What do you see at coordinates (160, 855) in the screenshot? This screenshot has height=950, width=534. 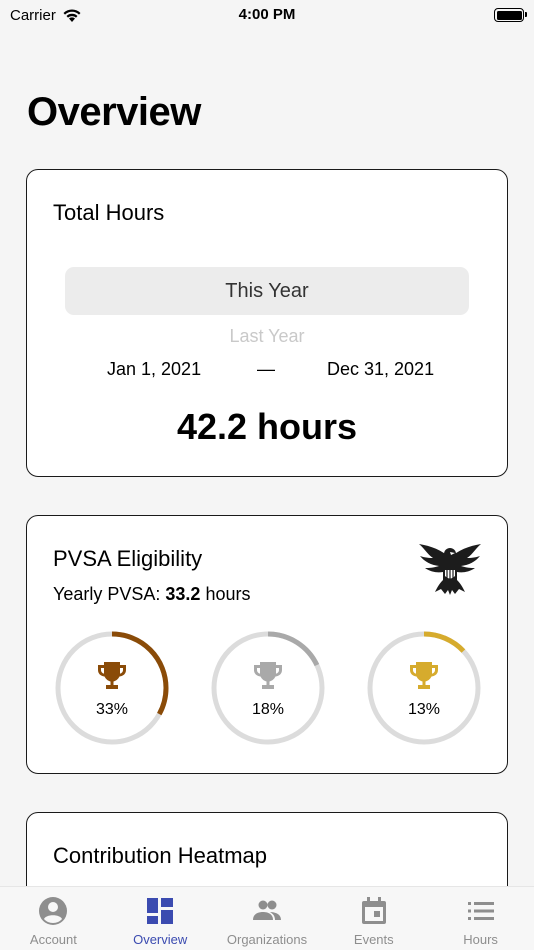 I see `heatmap-title: Contribution Heatmap` at bounding box center [160, 855].